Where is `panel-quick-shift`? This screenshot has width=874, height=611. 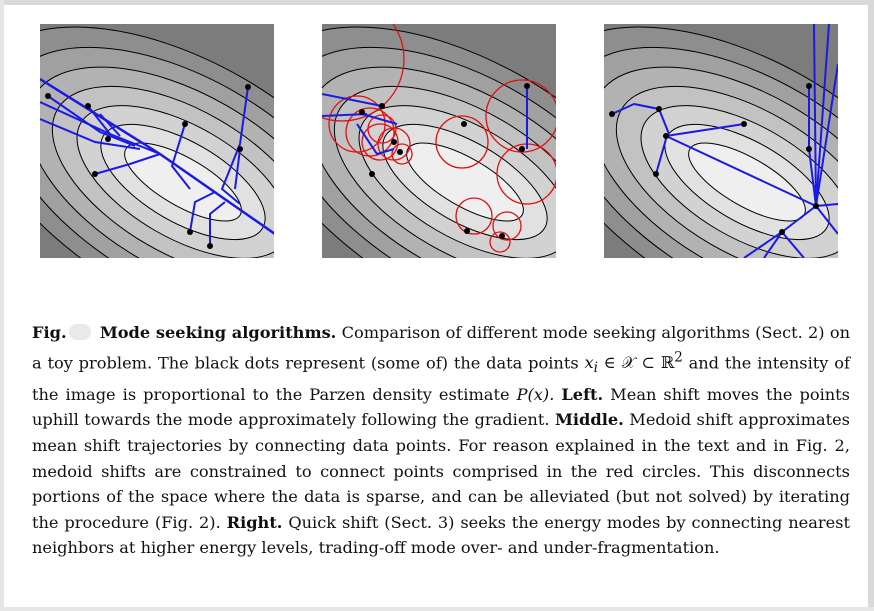 panel-quick-shift is located at coordinates (721, 141).